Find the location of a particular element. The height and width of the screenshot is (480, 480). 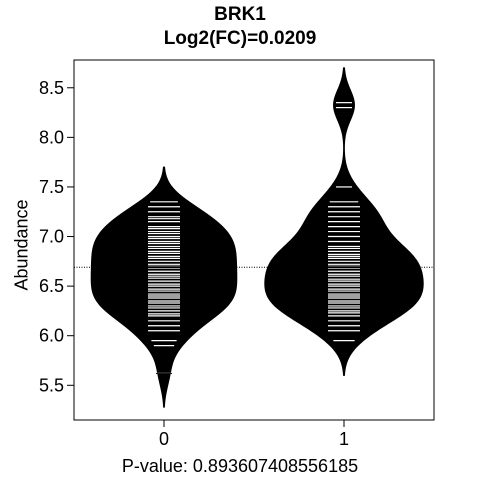

y-axis: 5.5 6.0 6.5 7.0 7.5 8.0 8.5 is located at coordinates (56, 236).